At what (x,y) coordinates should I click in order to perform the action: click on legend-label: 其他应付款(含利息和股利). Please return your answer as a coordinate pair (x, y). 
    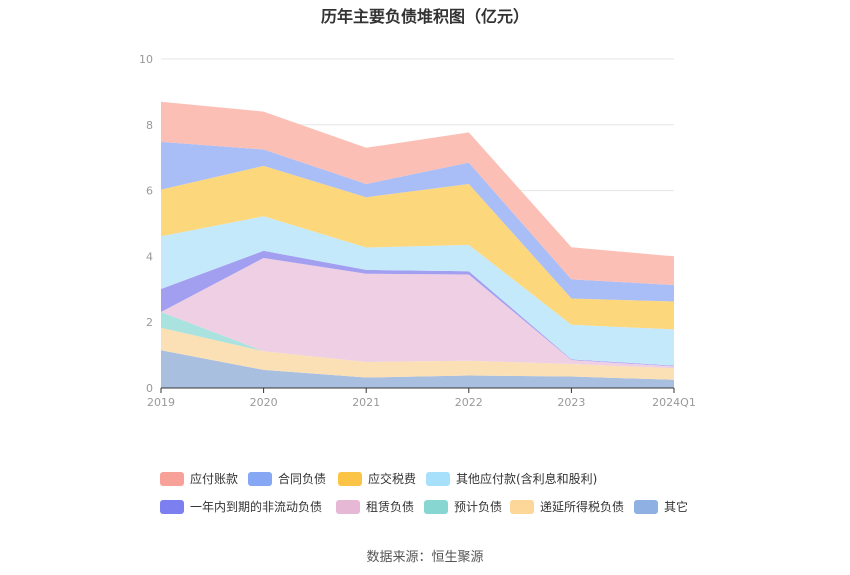
    Looking at the image, I should click on (527, 479).